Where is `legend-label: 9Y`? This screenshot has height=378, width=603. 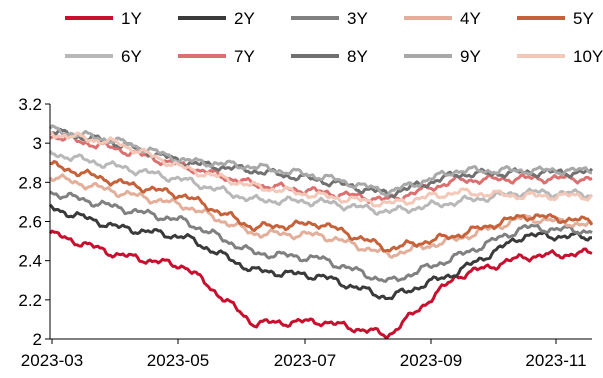 legend-label: 9Y is located at coordinates (470, 56).